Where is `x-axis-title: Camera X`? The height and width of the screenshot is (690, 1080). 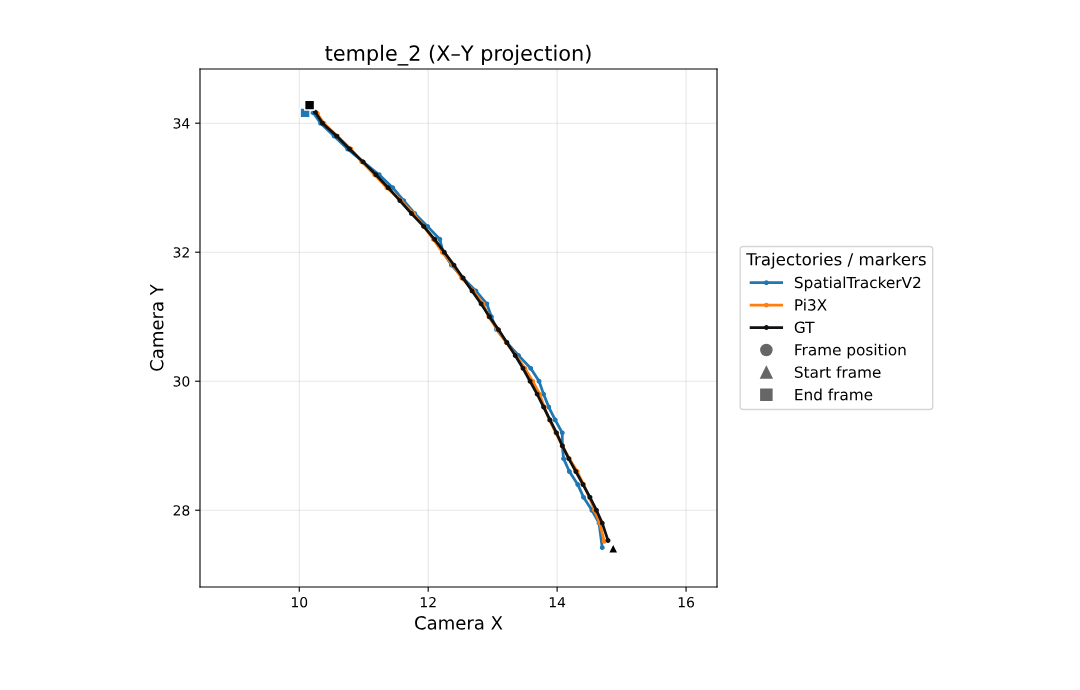
x-axis-title: Camera X is located at coordinates (459, 623).